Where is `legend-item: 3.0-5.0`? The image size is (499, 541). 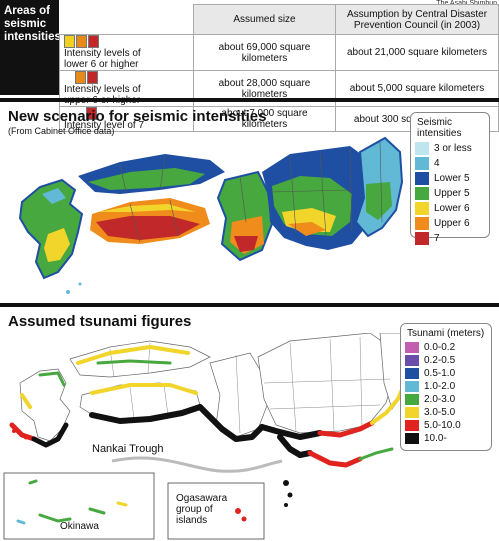 legend-item: 3.0-5.0 is located at coordinates (446, 412).